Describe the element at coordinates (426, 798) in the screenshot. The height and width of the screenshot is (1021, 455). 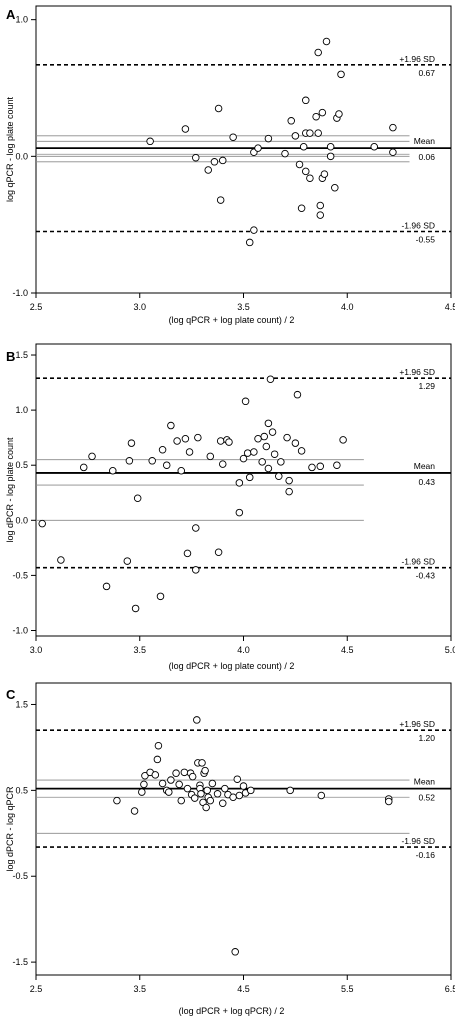
I see `mean-value: 0.52` at that location.